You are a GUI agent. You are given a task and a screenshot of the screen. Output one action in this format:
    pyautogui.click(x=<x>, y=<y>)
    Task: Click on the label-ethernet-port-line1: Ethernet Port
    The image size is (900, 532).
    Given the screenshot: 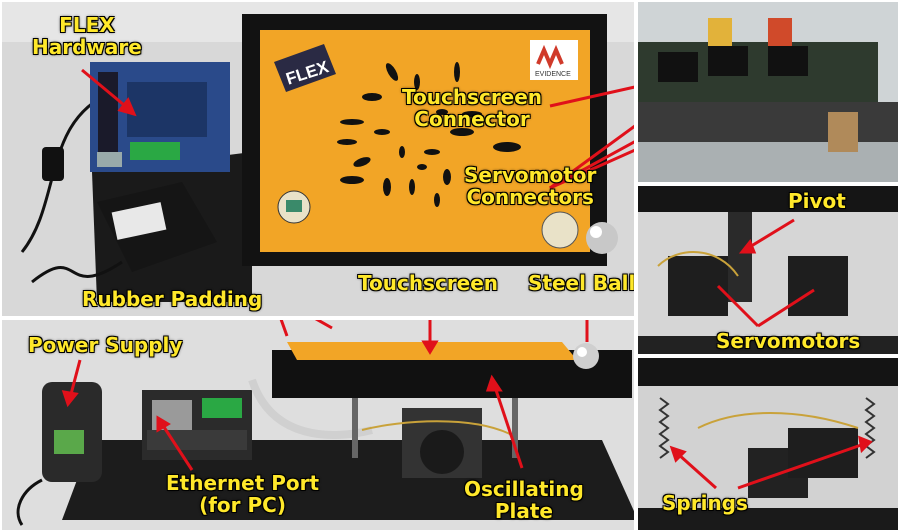 What is the action you would take?
    pyautogui.click(x=243, y=483)
    